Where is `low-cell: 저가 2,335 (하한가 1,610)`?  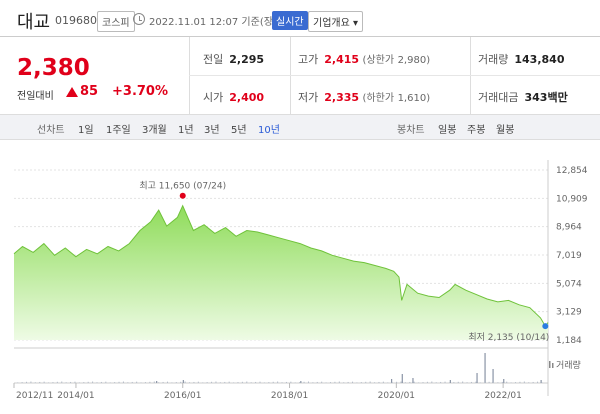 low-cell: 저가 2,335 (하한가 1,610) is located at coordinates (364, 97).